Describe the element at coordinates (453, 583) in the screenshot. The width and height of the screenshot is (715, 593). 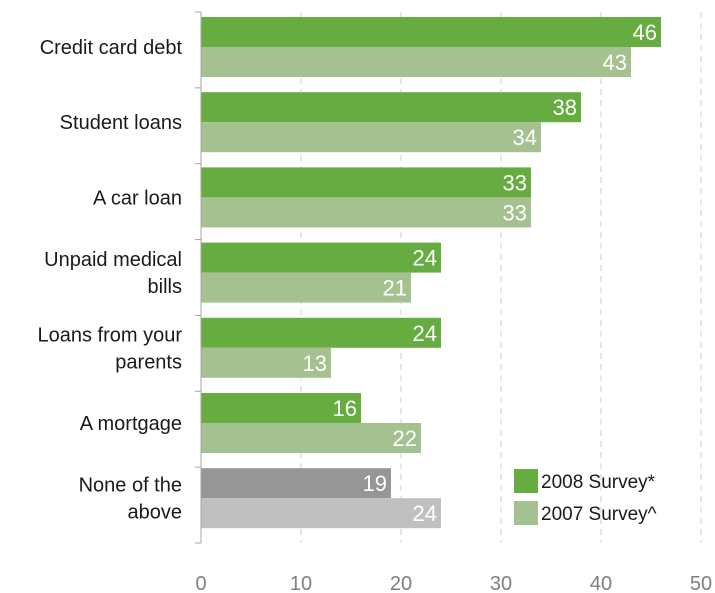
I see `x-tick-labels: 0 10 20 30 40 50` at that location.